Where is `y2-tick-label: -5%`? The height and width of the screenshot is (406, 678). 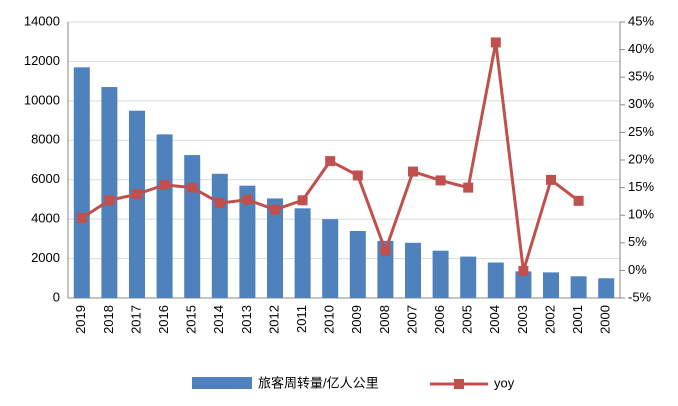
y2-tick-label: -5% is located at coordinates (640, 296).